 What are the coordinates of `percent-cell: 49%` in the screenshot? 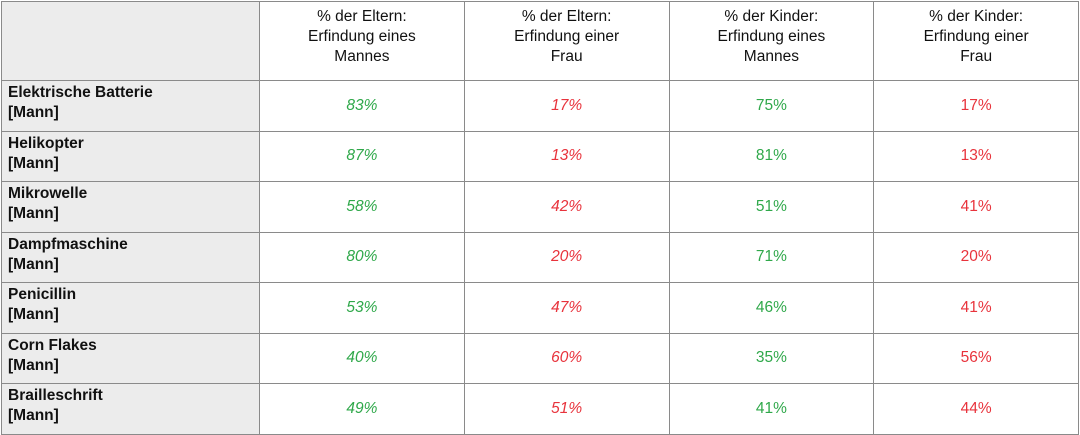 It's located at (362, 409).